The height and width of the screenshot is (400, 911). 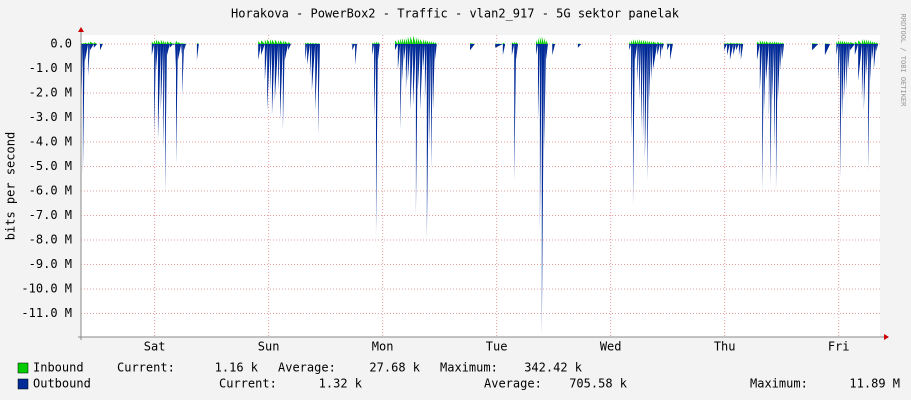 What do you see at coordinates (50, 166) in the screenshot?
I see `y-tick-label: -5.0 M` at bounding box center [50, 166].